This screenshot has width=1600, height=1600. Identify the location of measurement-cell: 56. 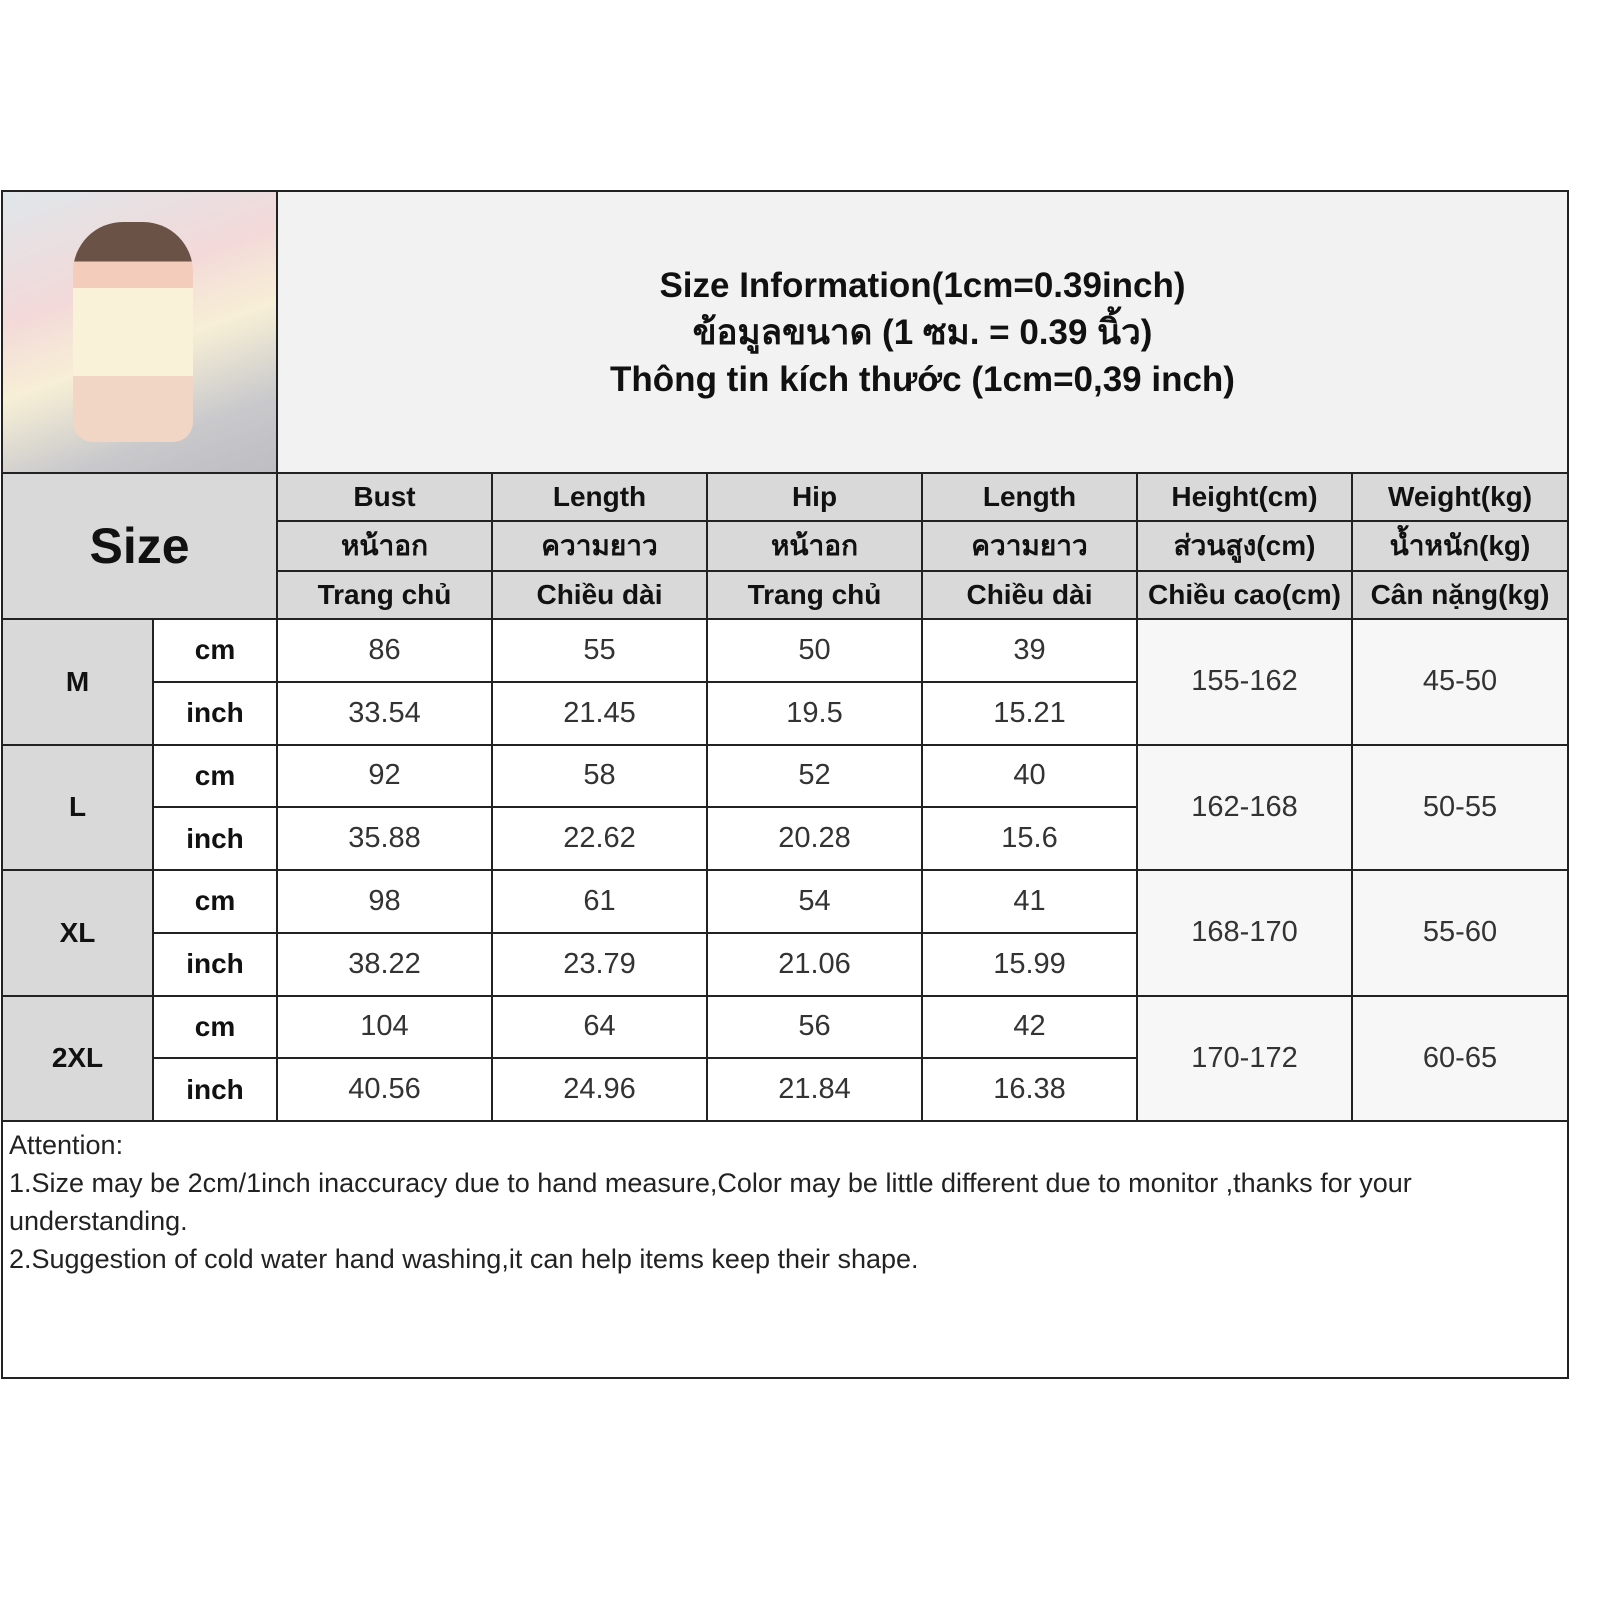
(814, 1027).